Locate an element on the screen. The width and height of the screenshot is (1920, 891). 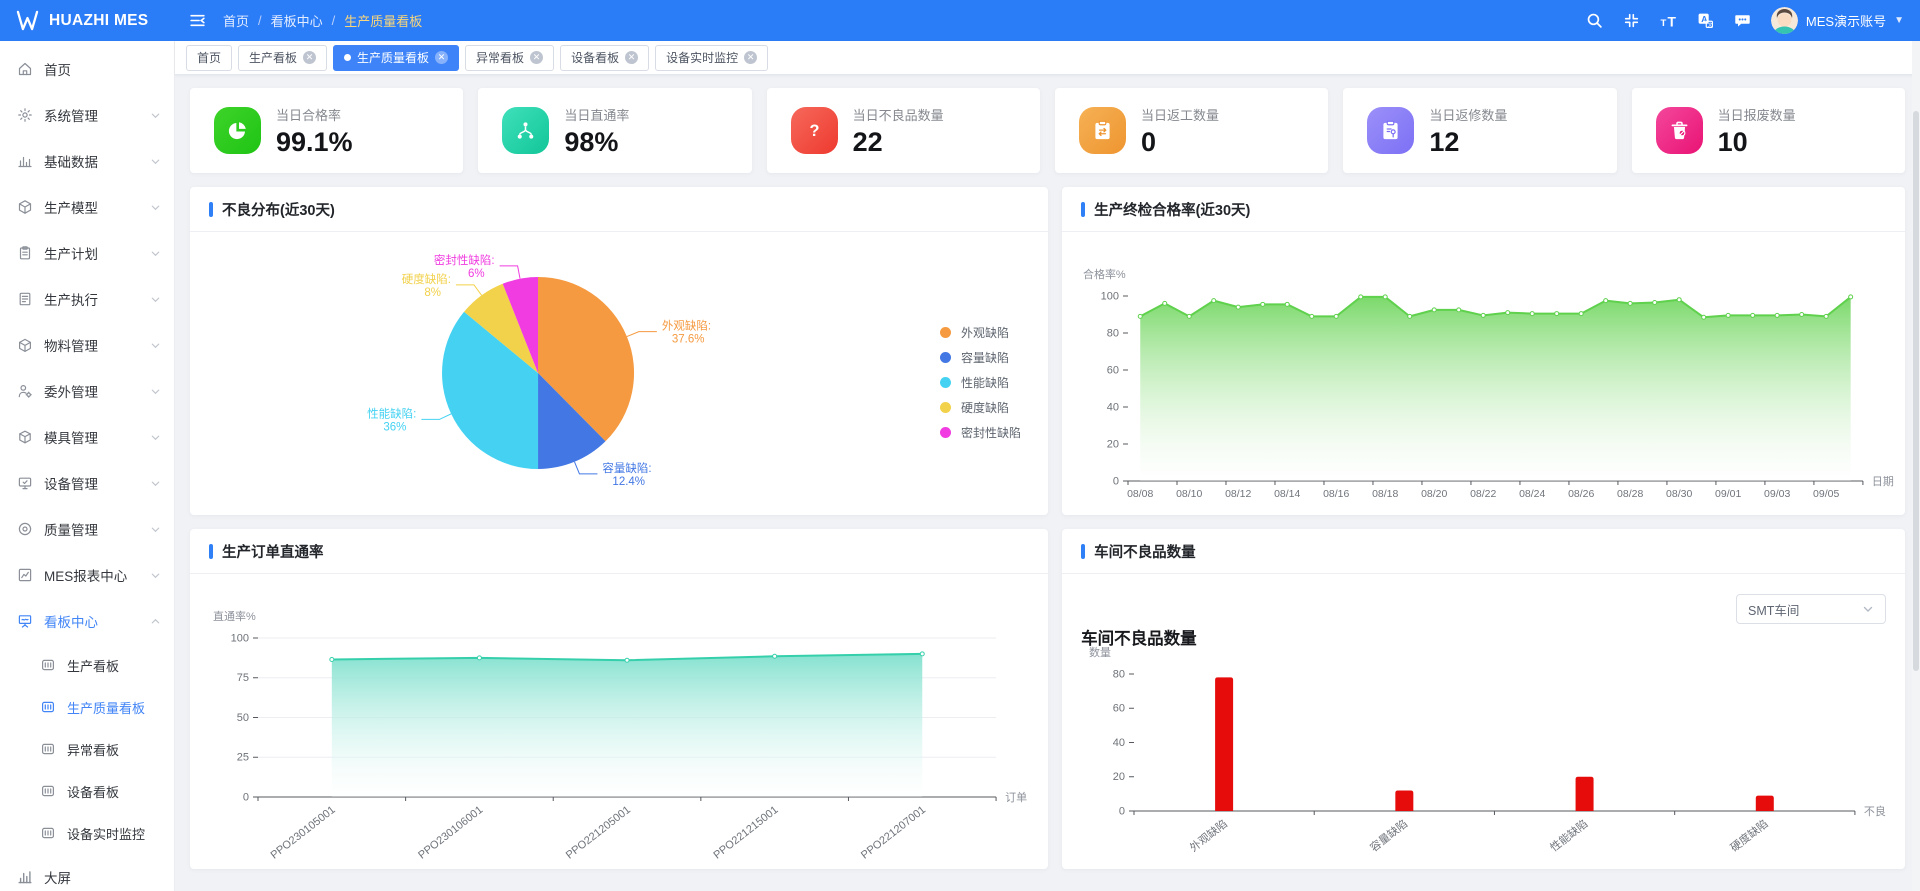
svg-text: 硬度缺陷 is located at coordinates (1748, 835).